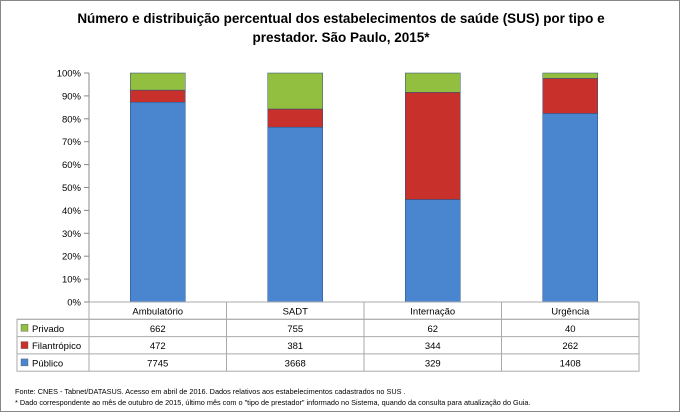 This screenshot has height=412, width=680. Describe the element at coordinates (72, 188) in the screenshot. I see `y-tick-label: 50%` at that location.